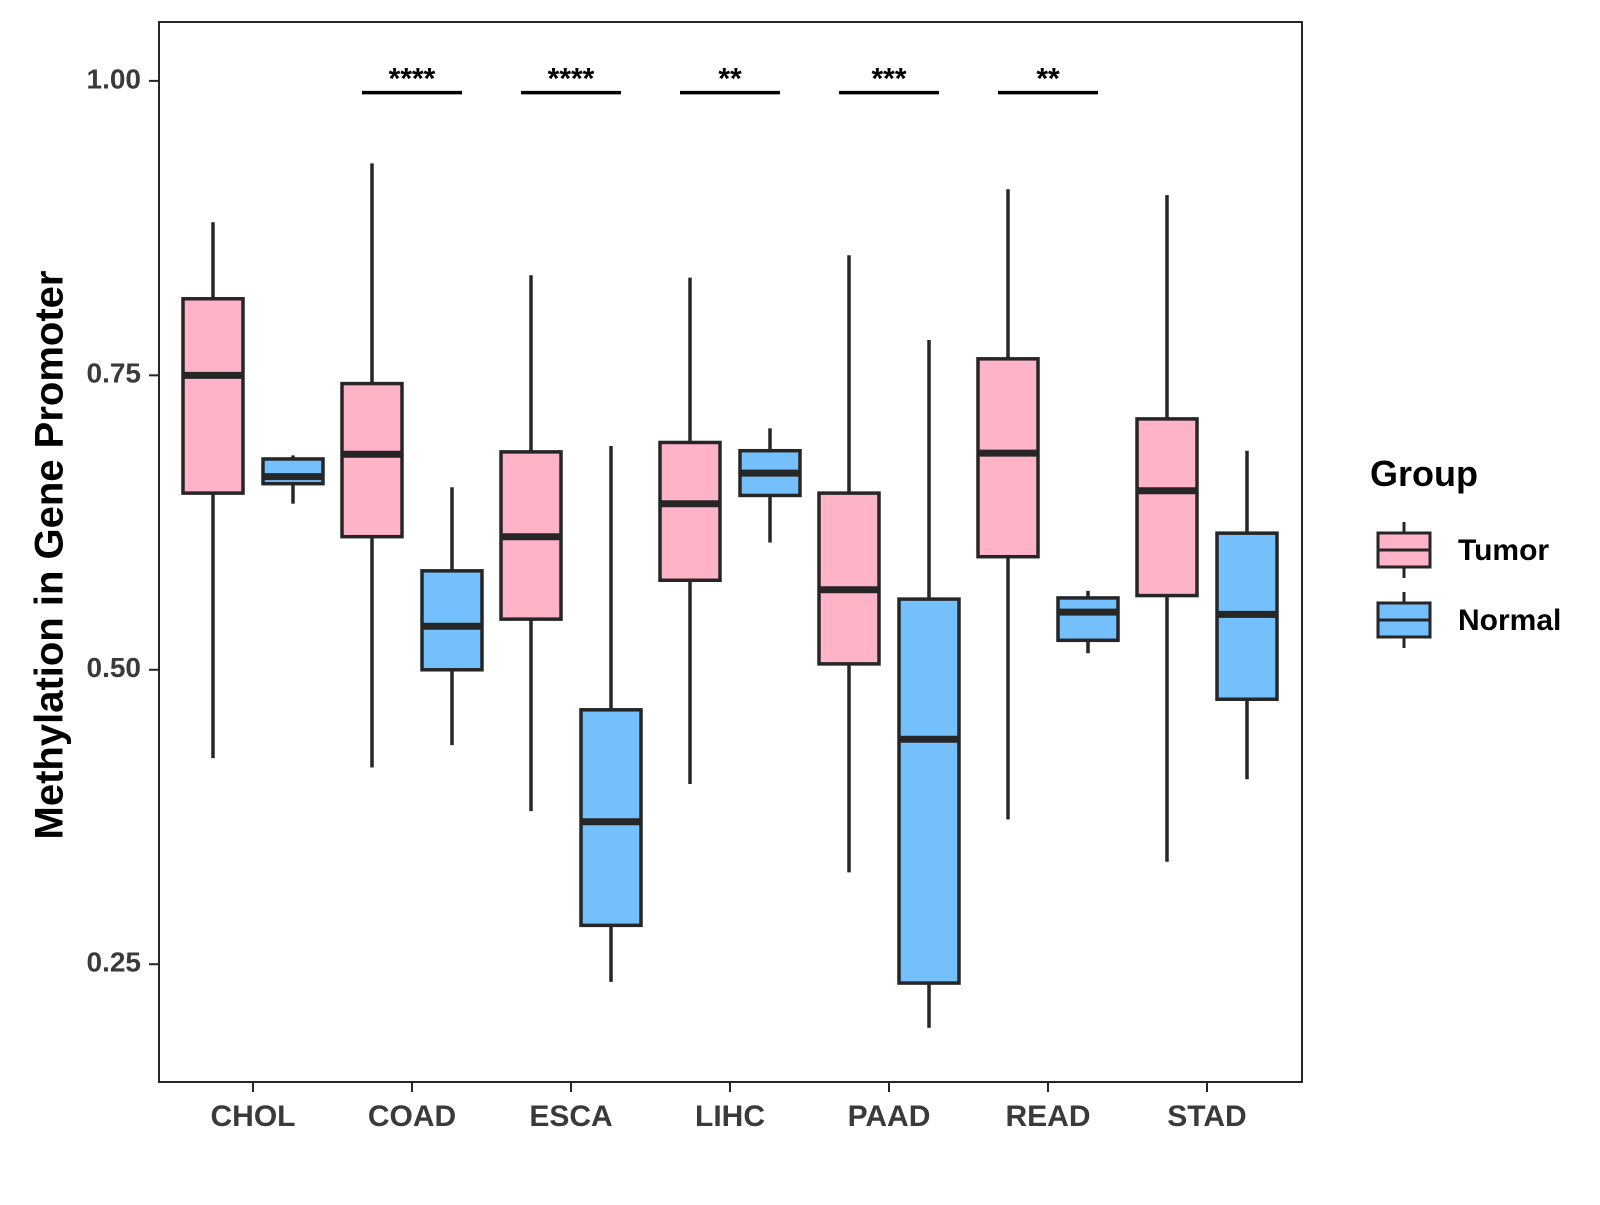 The image size is (1600, 1205). I want to click on box-tumor-coad, so click(372, 465).